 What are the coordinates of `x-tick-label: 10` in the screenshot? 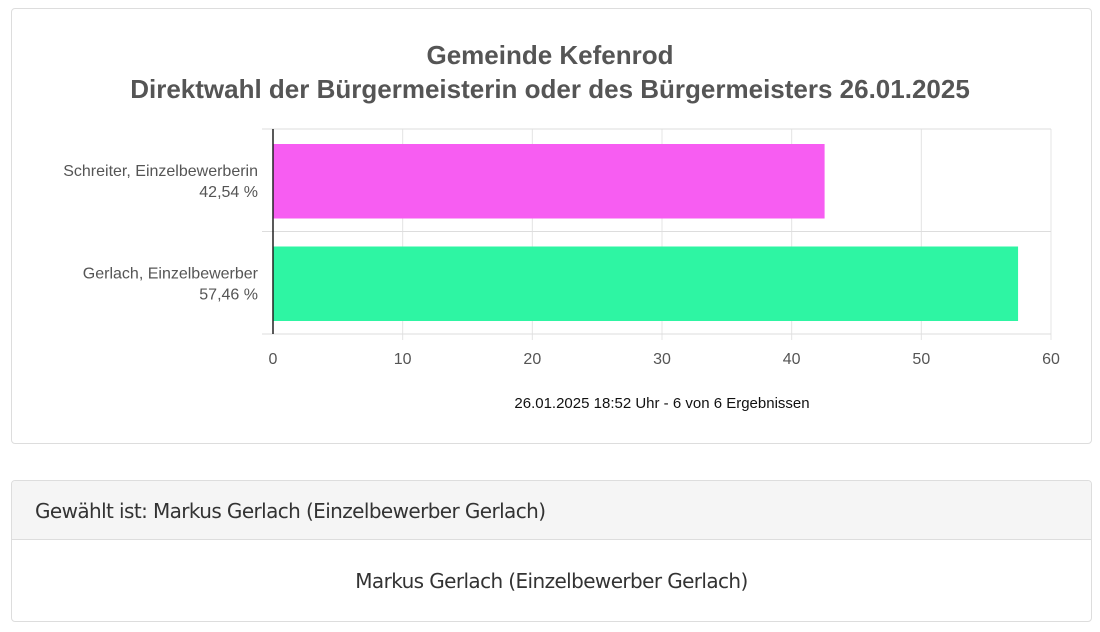 It's located at (403, 359).